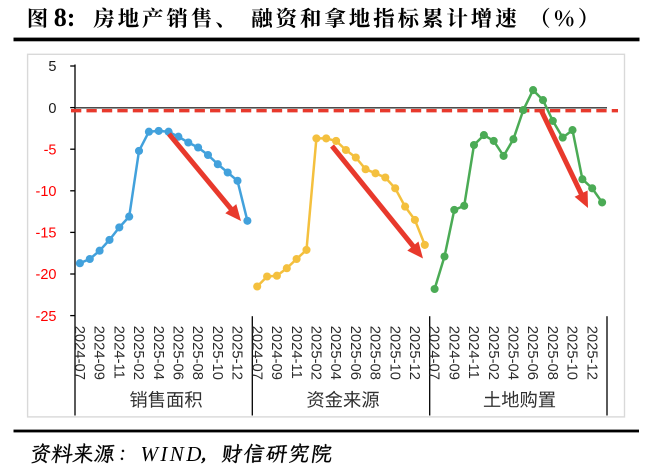  What do you see at coordinates (46, 275) in the screenshot?
I see `svg-text: -20` at bounding box center [46, 275].